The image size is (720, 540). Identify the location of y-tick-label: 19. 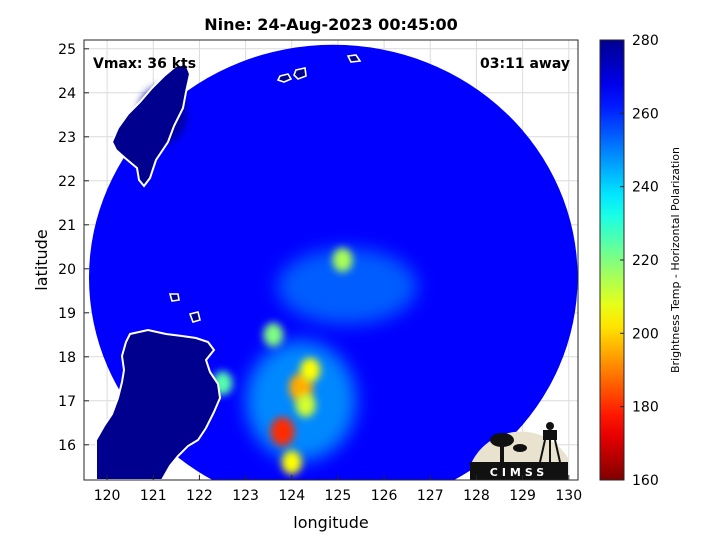
(67, 314).